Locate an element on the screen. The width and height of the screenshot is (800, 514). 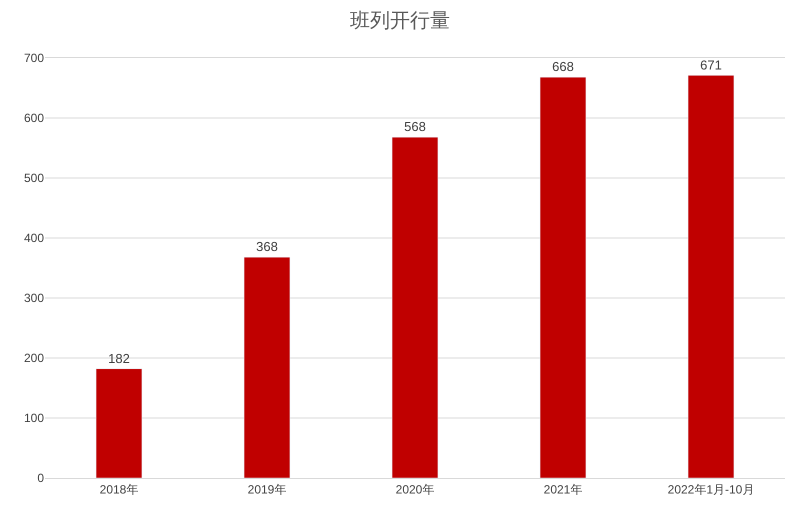
data-label: 568 is located at coordinates (415, 126).